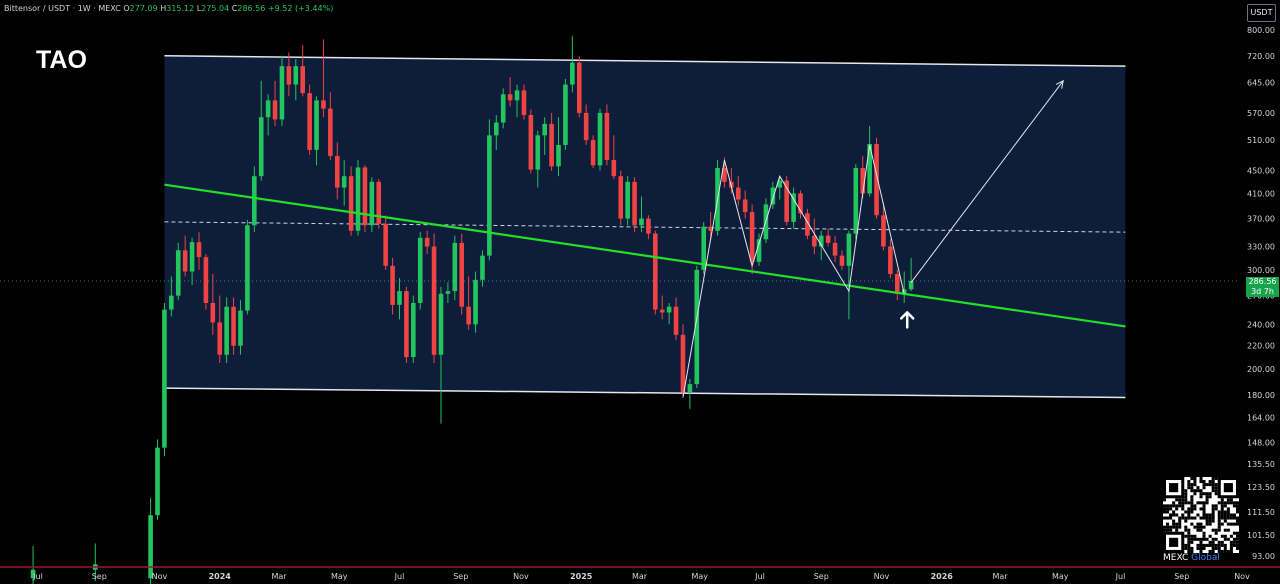 The image size is (1280, 584). What do you see at coordinates (1261, 13) in the screenshot?
I see `currency-button: USDT` at bounding box center [1261, 13].